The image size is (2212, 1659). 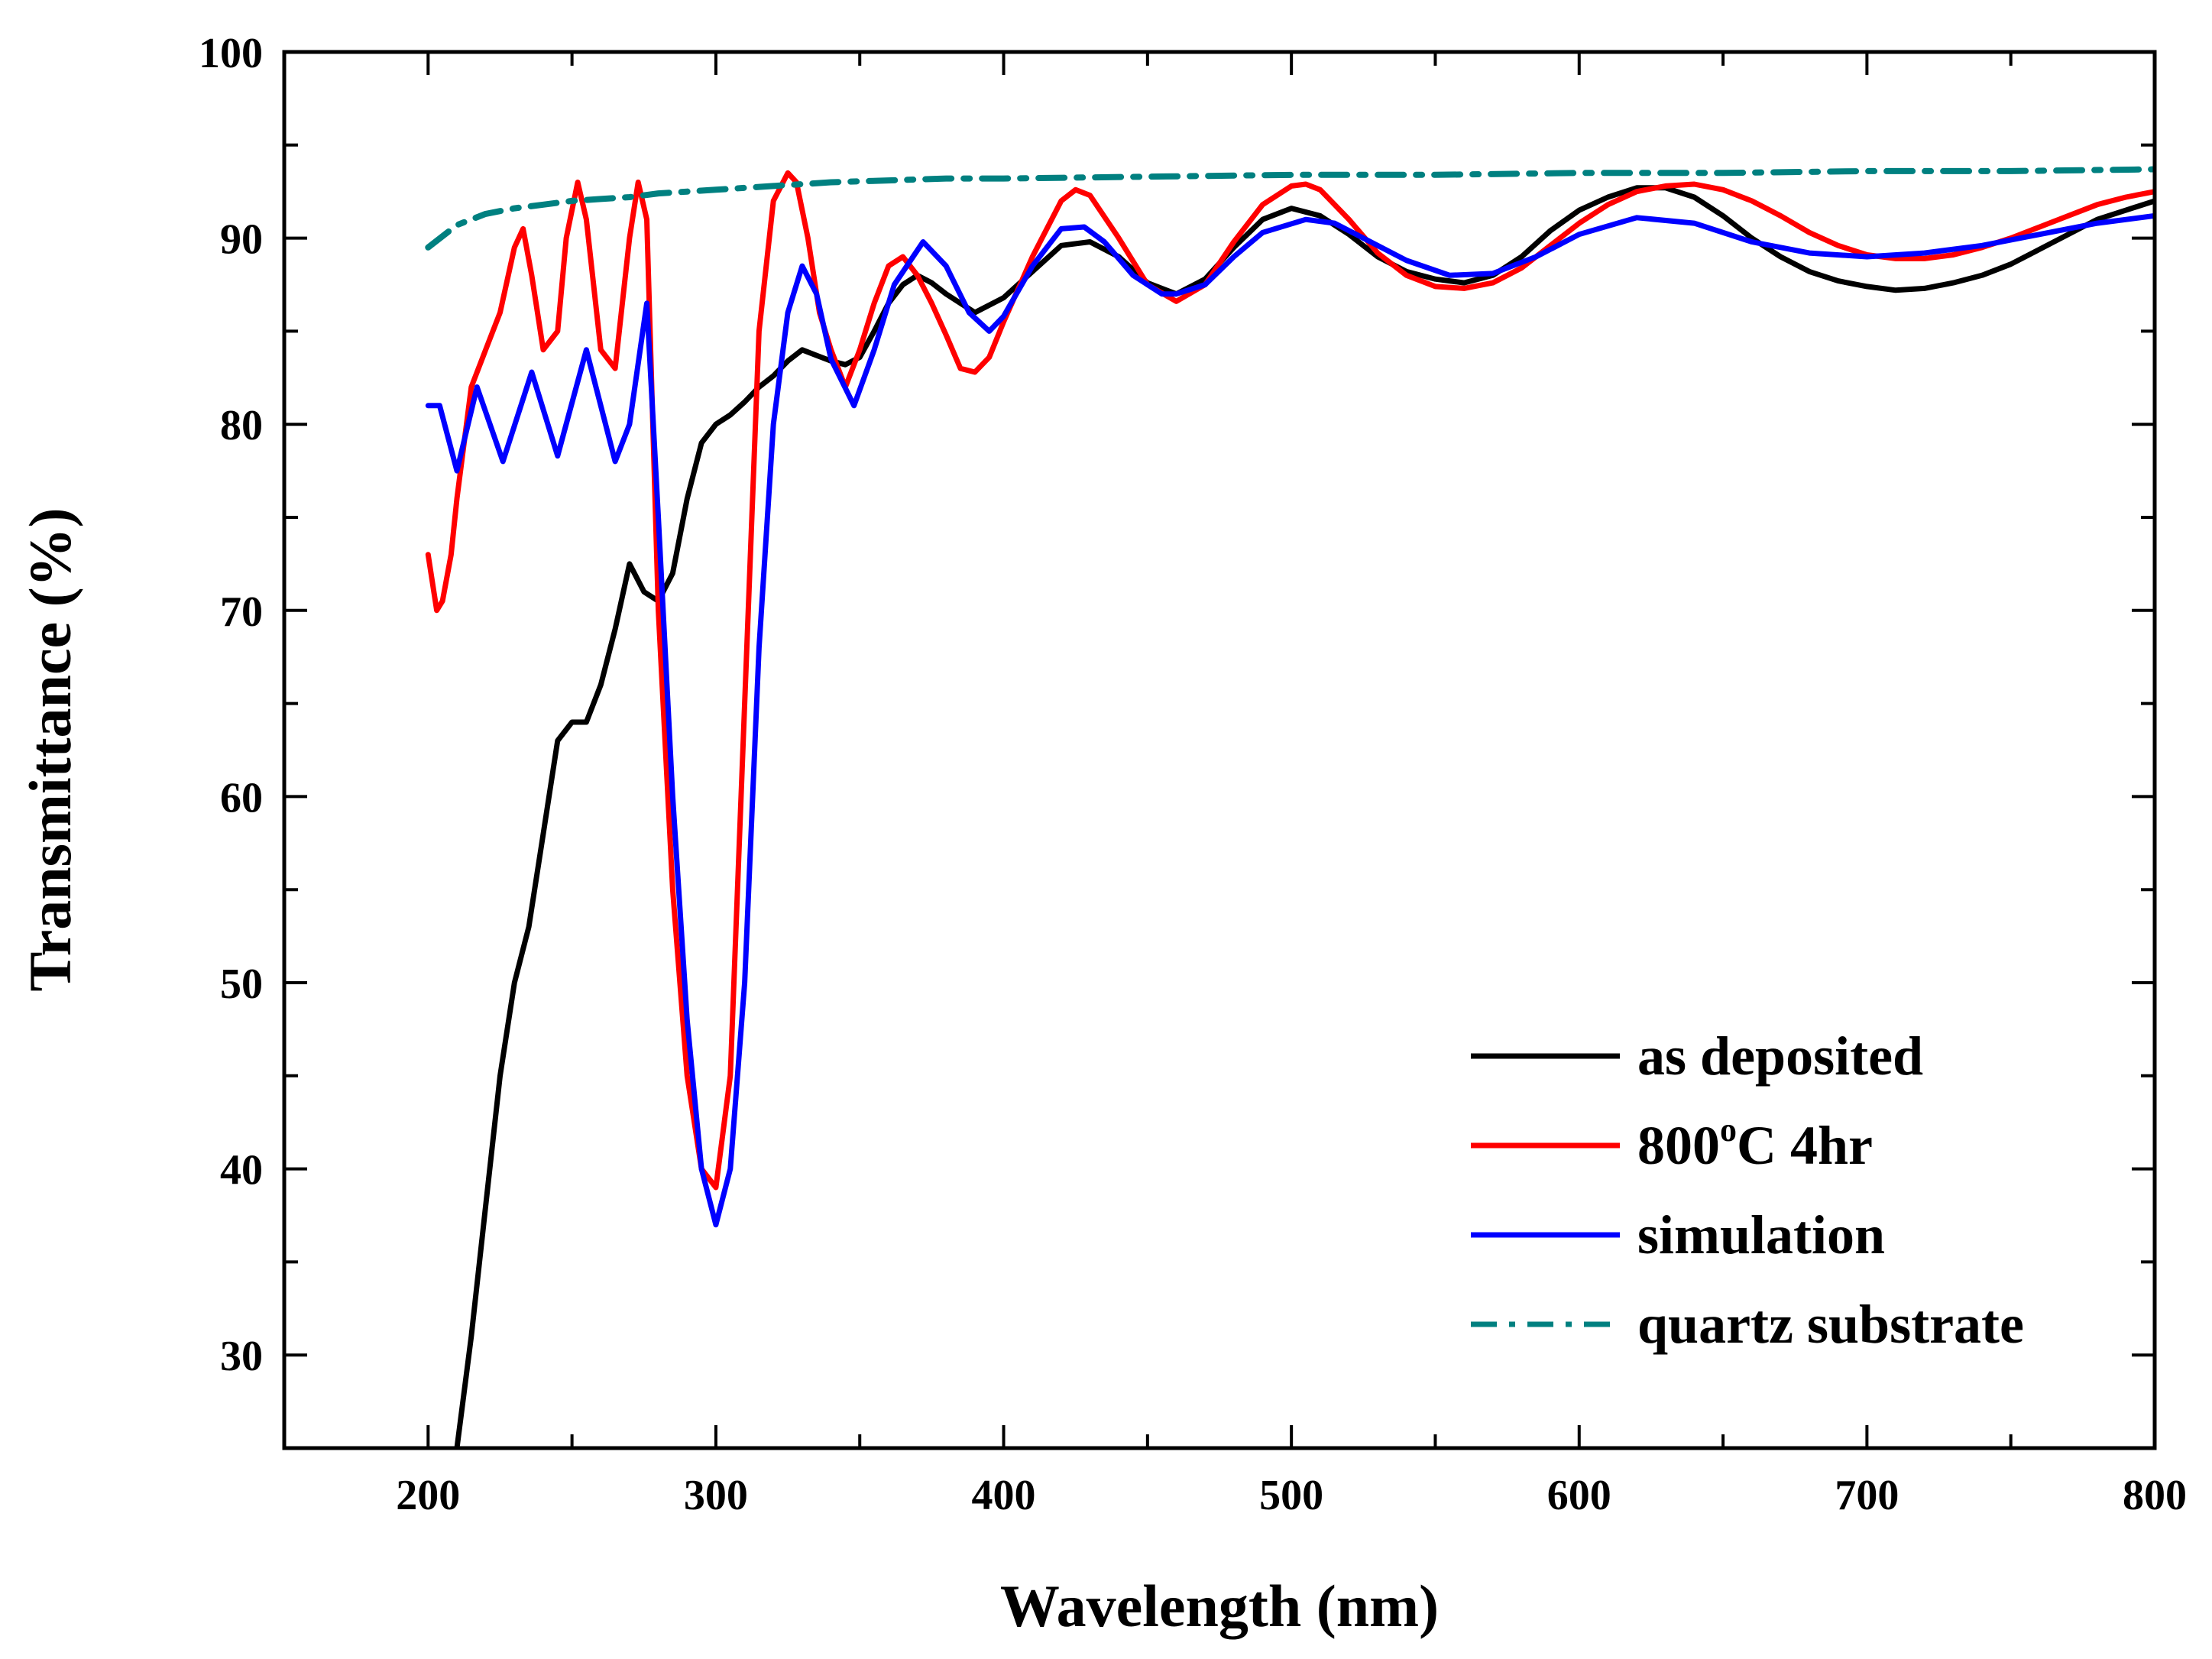 What do you see at coordinates (241, 1356) in the screenshot?
I see `y-tick-label: 30` at bounding box center [241, 1356].